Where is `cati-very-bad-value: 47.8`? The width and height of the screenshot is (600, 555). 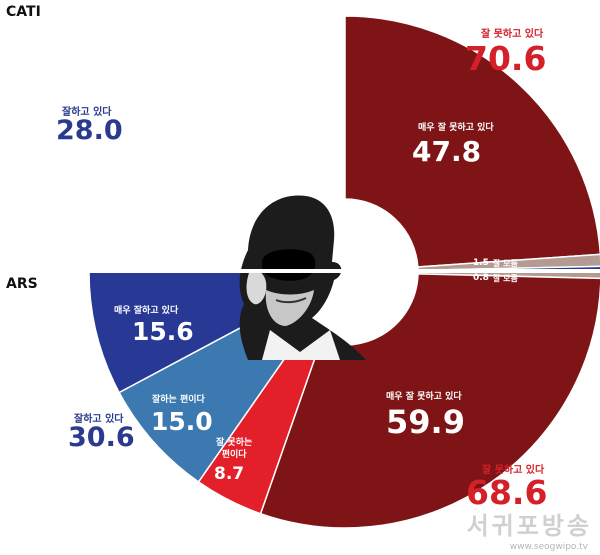 cati-very-bad-value: 47.8 is located at coordinates (447, 151).